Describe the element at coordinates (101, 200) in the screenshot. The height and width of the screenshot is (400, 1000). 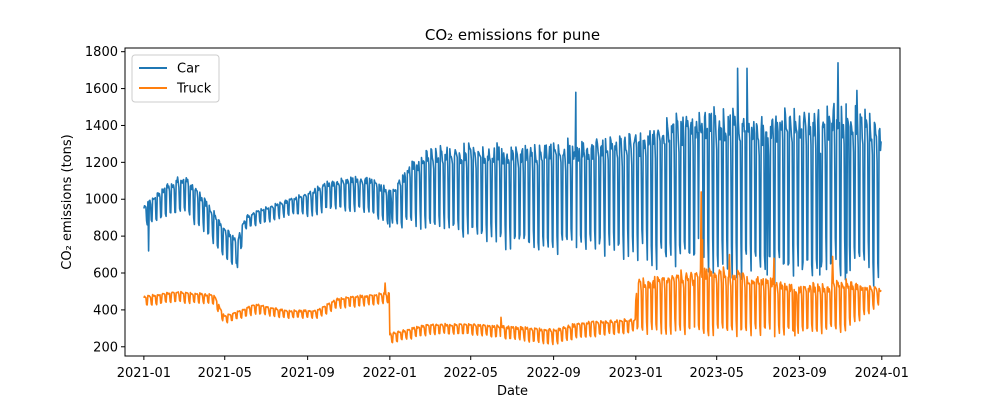
I see `y-tick-label: 1000` at that location.